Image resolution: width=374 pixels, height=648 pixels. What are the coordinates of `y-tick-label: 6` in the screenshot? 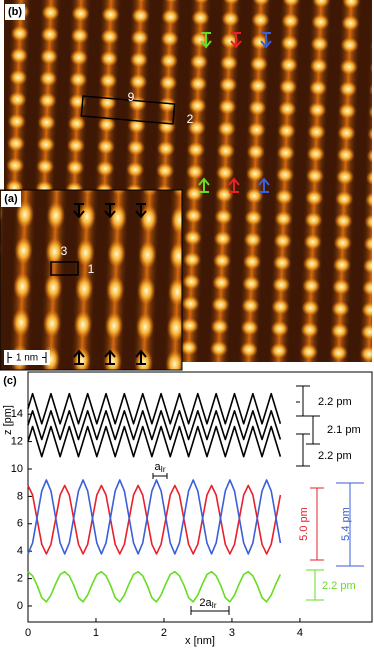 It's located at (20, 524).